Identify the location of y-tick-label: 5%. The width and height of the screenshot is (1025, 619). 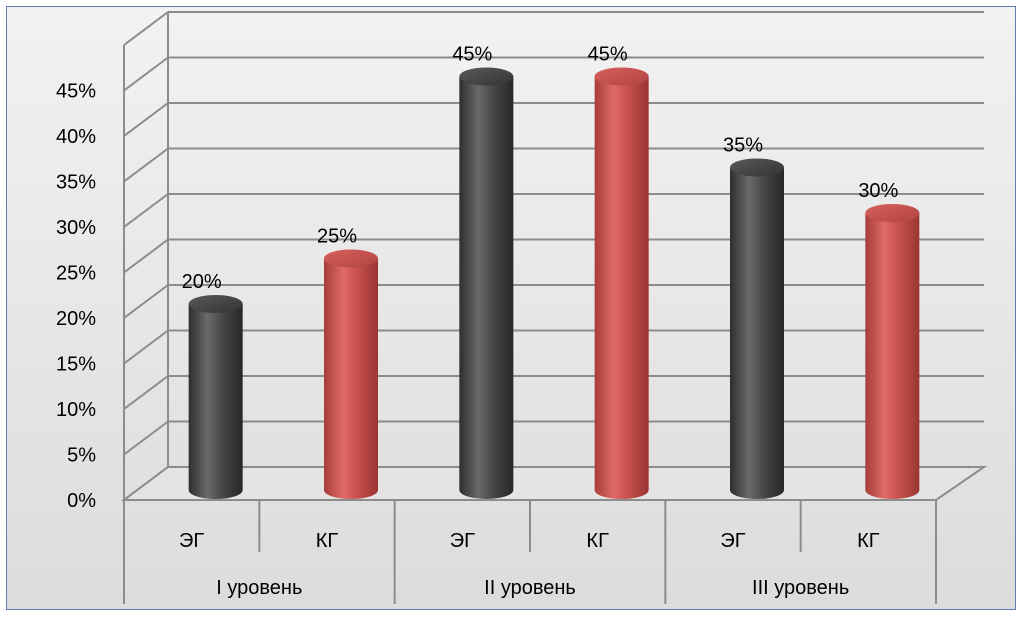
(81, 456).